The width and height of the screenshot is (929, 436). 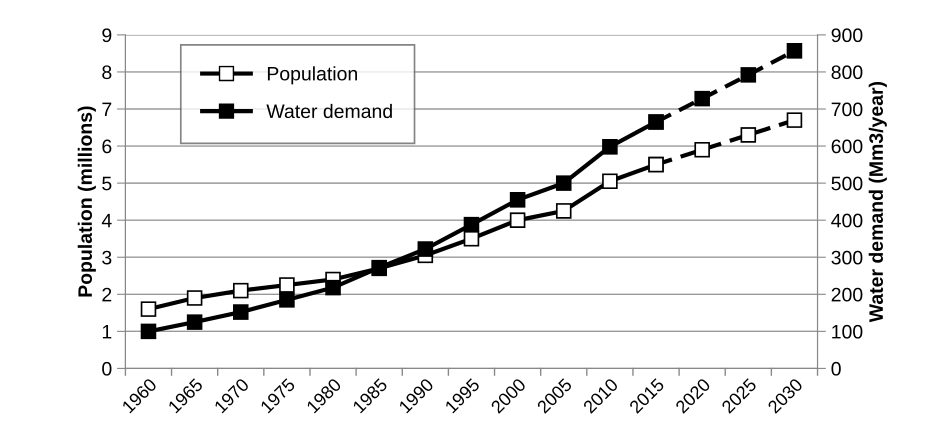 What do you see at coordinates (847, 295) in the screenshot?
I see `y2-tick-label: 200` at bounding box center [847, 295].